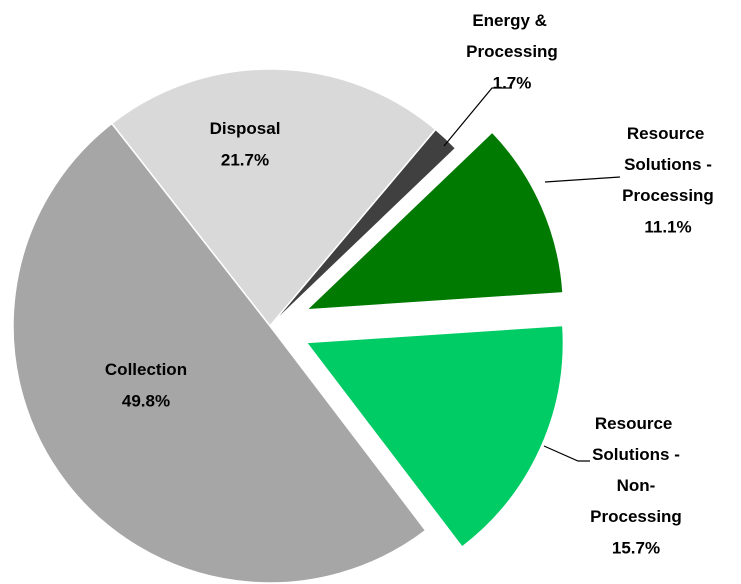  I want to click on slice-label: Resource Solutions - Processing, so click(668, 164).